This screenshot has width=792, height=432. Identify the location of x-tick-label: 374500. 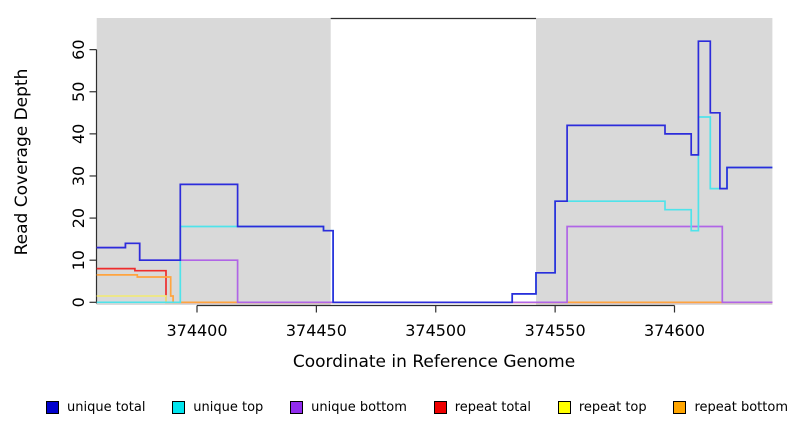
(435, 330).